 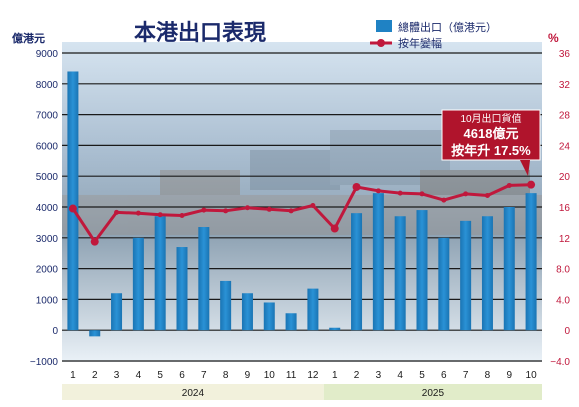 What do you see at coordinates (47, 116) in the screenshot?
I see `left-tick-label: 7000` at bounding box center [47, 116].